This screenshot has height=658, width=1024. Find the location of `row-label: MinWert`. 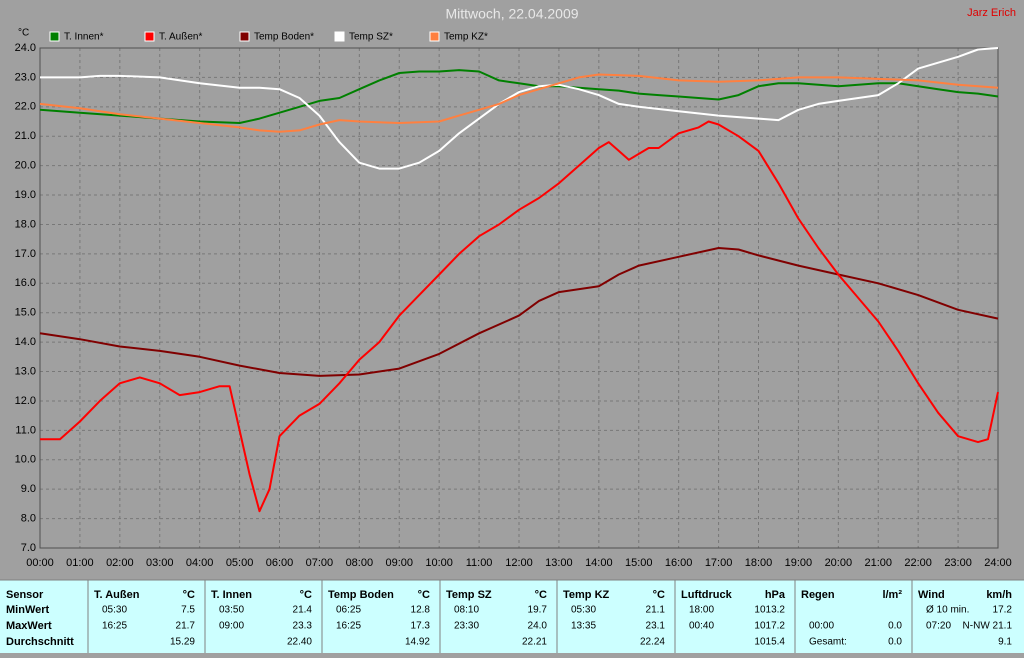

row-label: MinWert is located at coordinates (28, 610).